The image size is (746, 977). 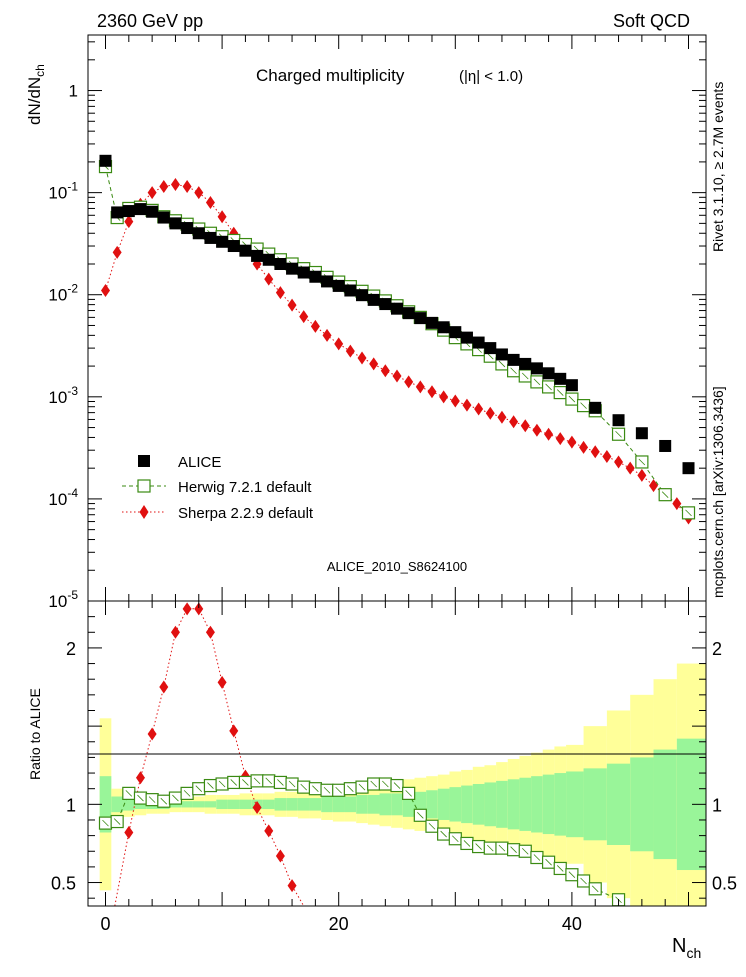 What do you see at coordinates (537, 382) in the screenshot?
I see `herwig-point-37-tick` at bounding box center [537, 382].